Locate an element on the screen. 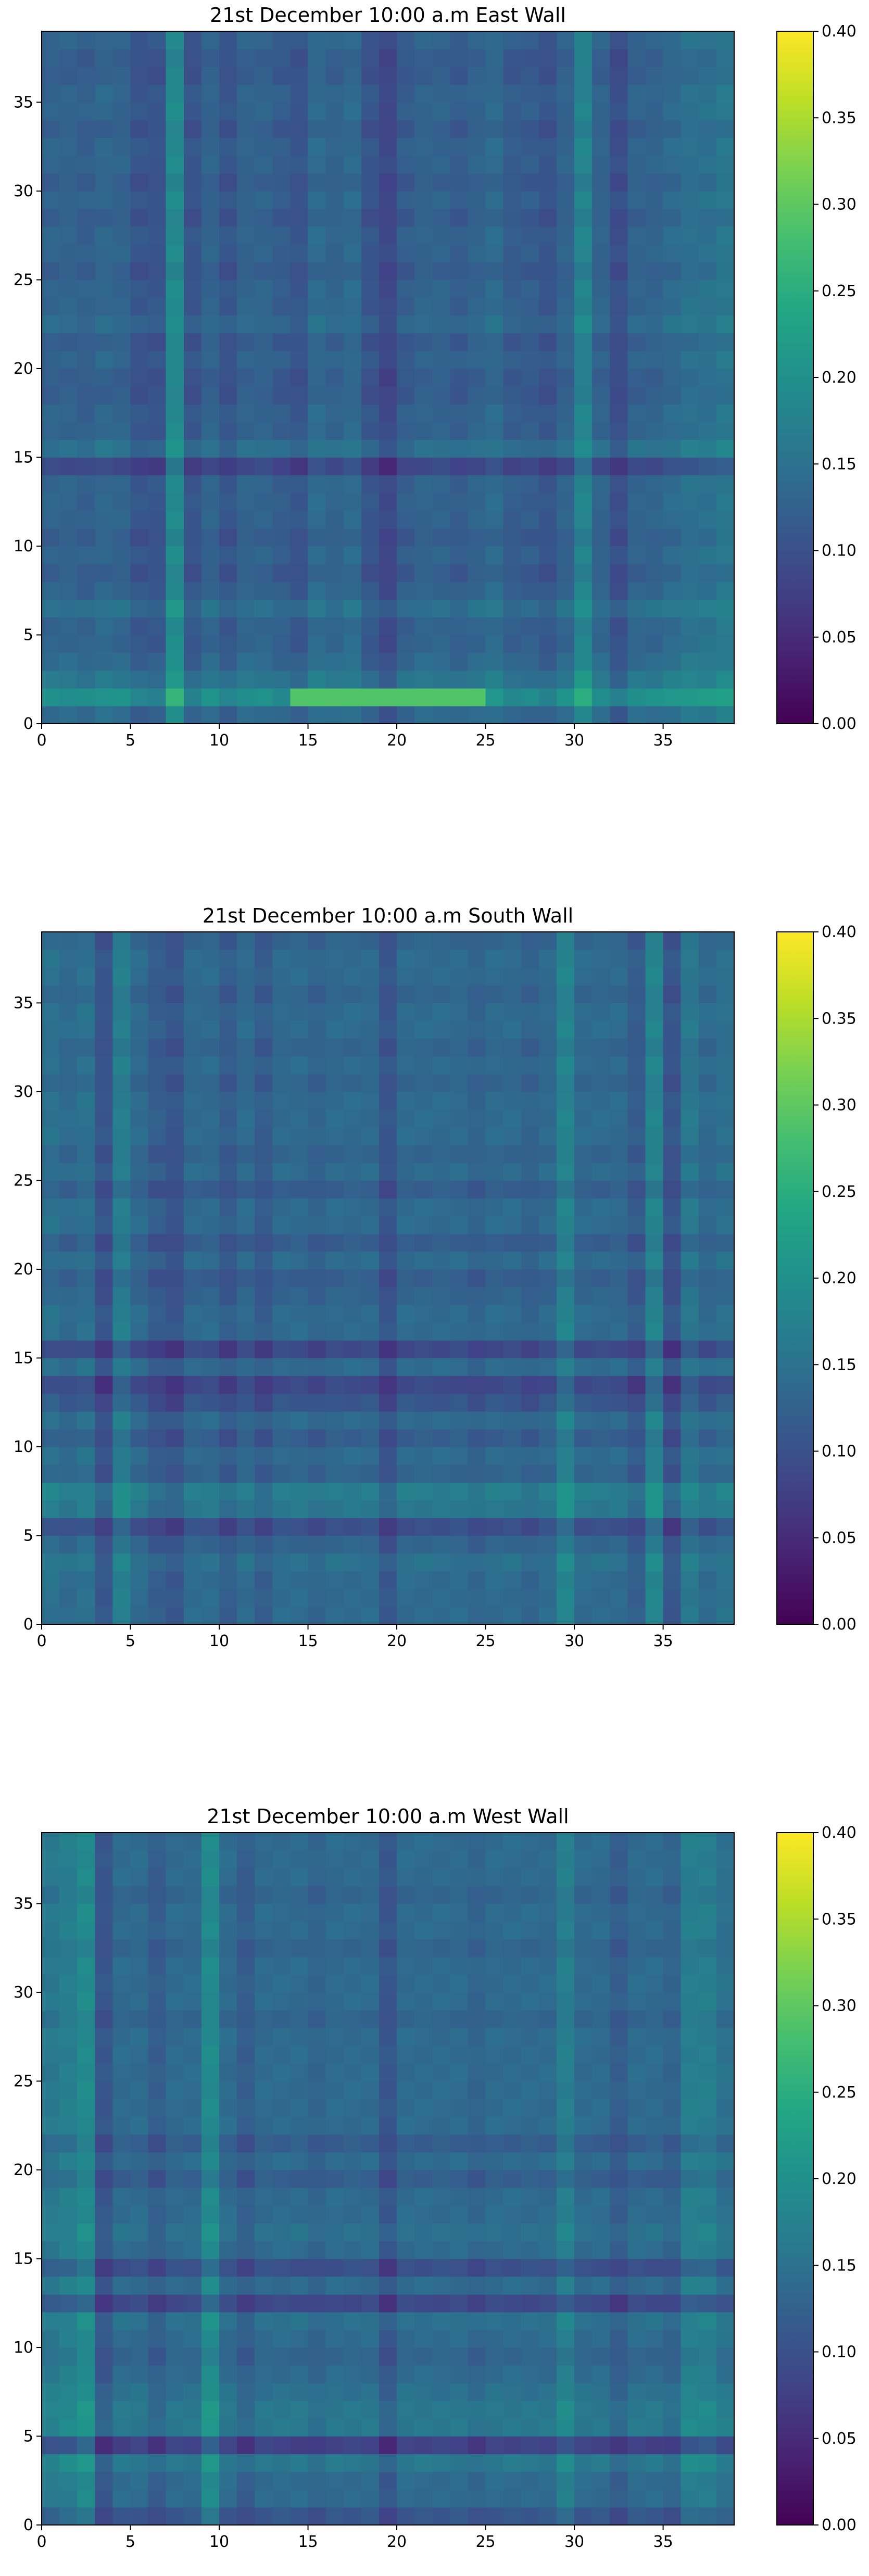 This screenshot has height=2576, width=869. x-tick-label: 0 is located at coordinates (41, 1641).